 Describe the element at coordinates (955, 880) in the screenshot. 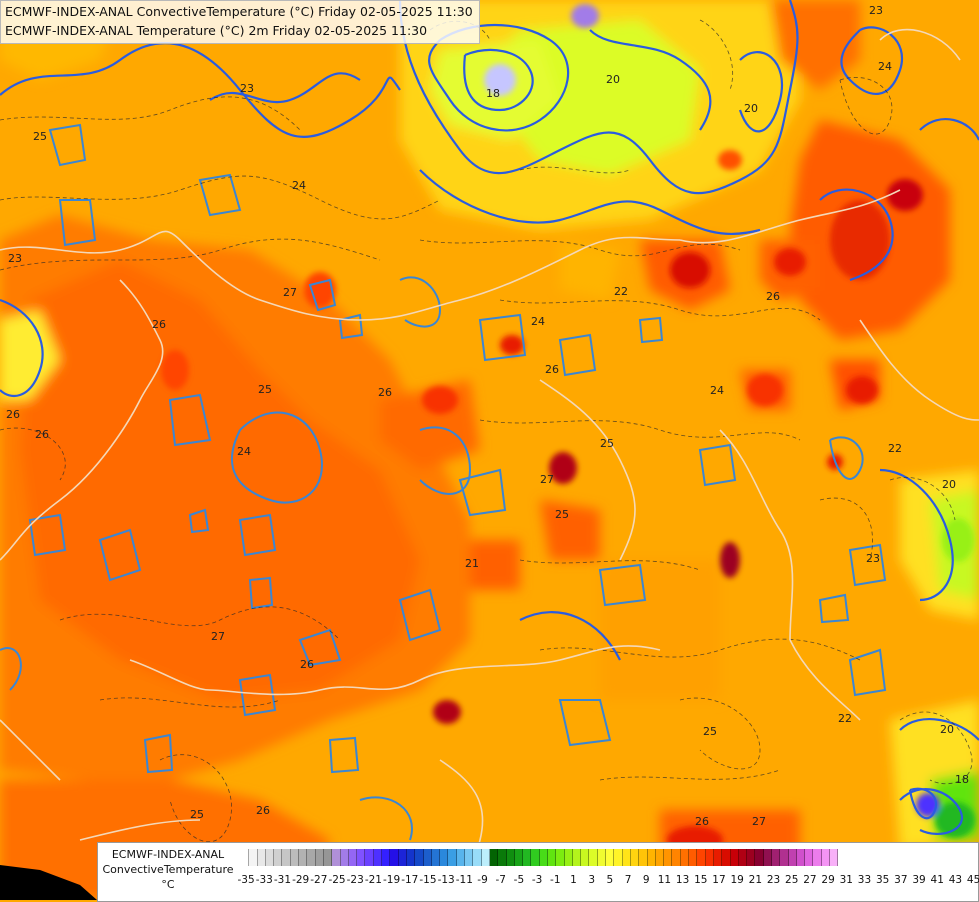

I see `legend-tick-label: 43` at that location.